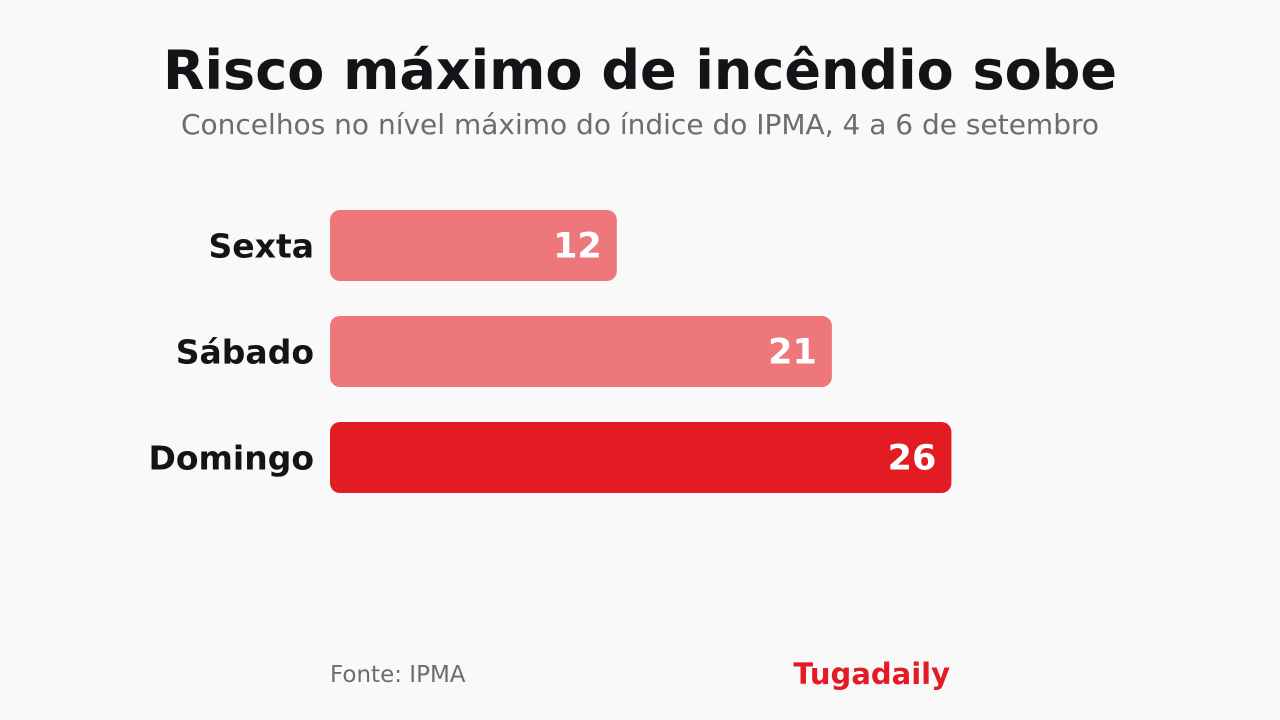  What do you see at coordinates (398, 675) in the screenshot?
I see `source-note: Fonte: IPMA` at bounding box center [398, 675].